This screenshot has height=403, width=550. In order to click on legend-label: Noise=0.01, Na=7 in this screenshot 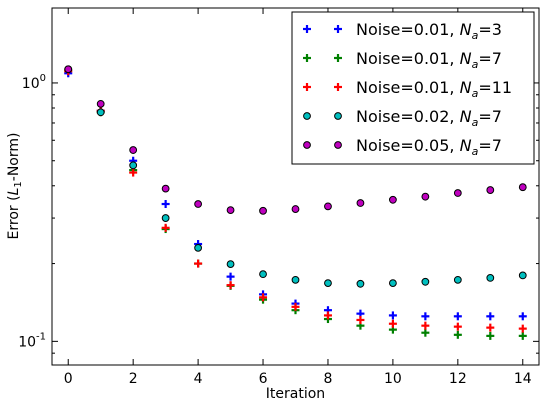, I will do `click(429, 60)`.